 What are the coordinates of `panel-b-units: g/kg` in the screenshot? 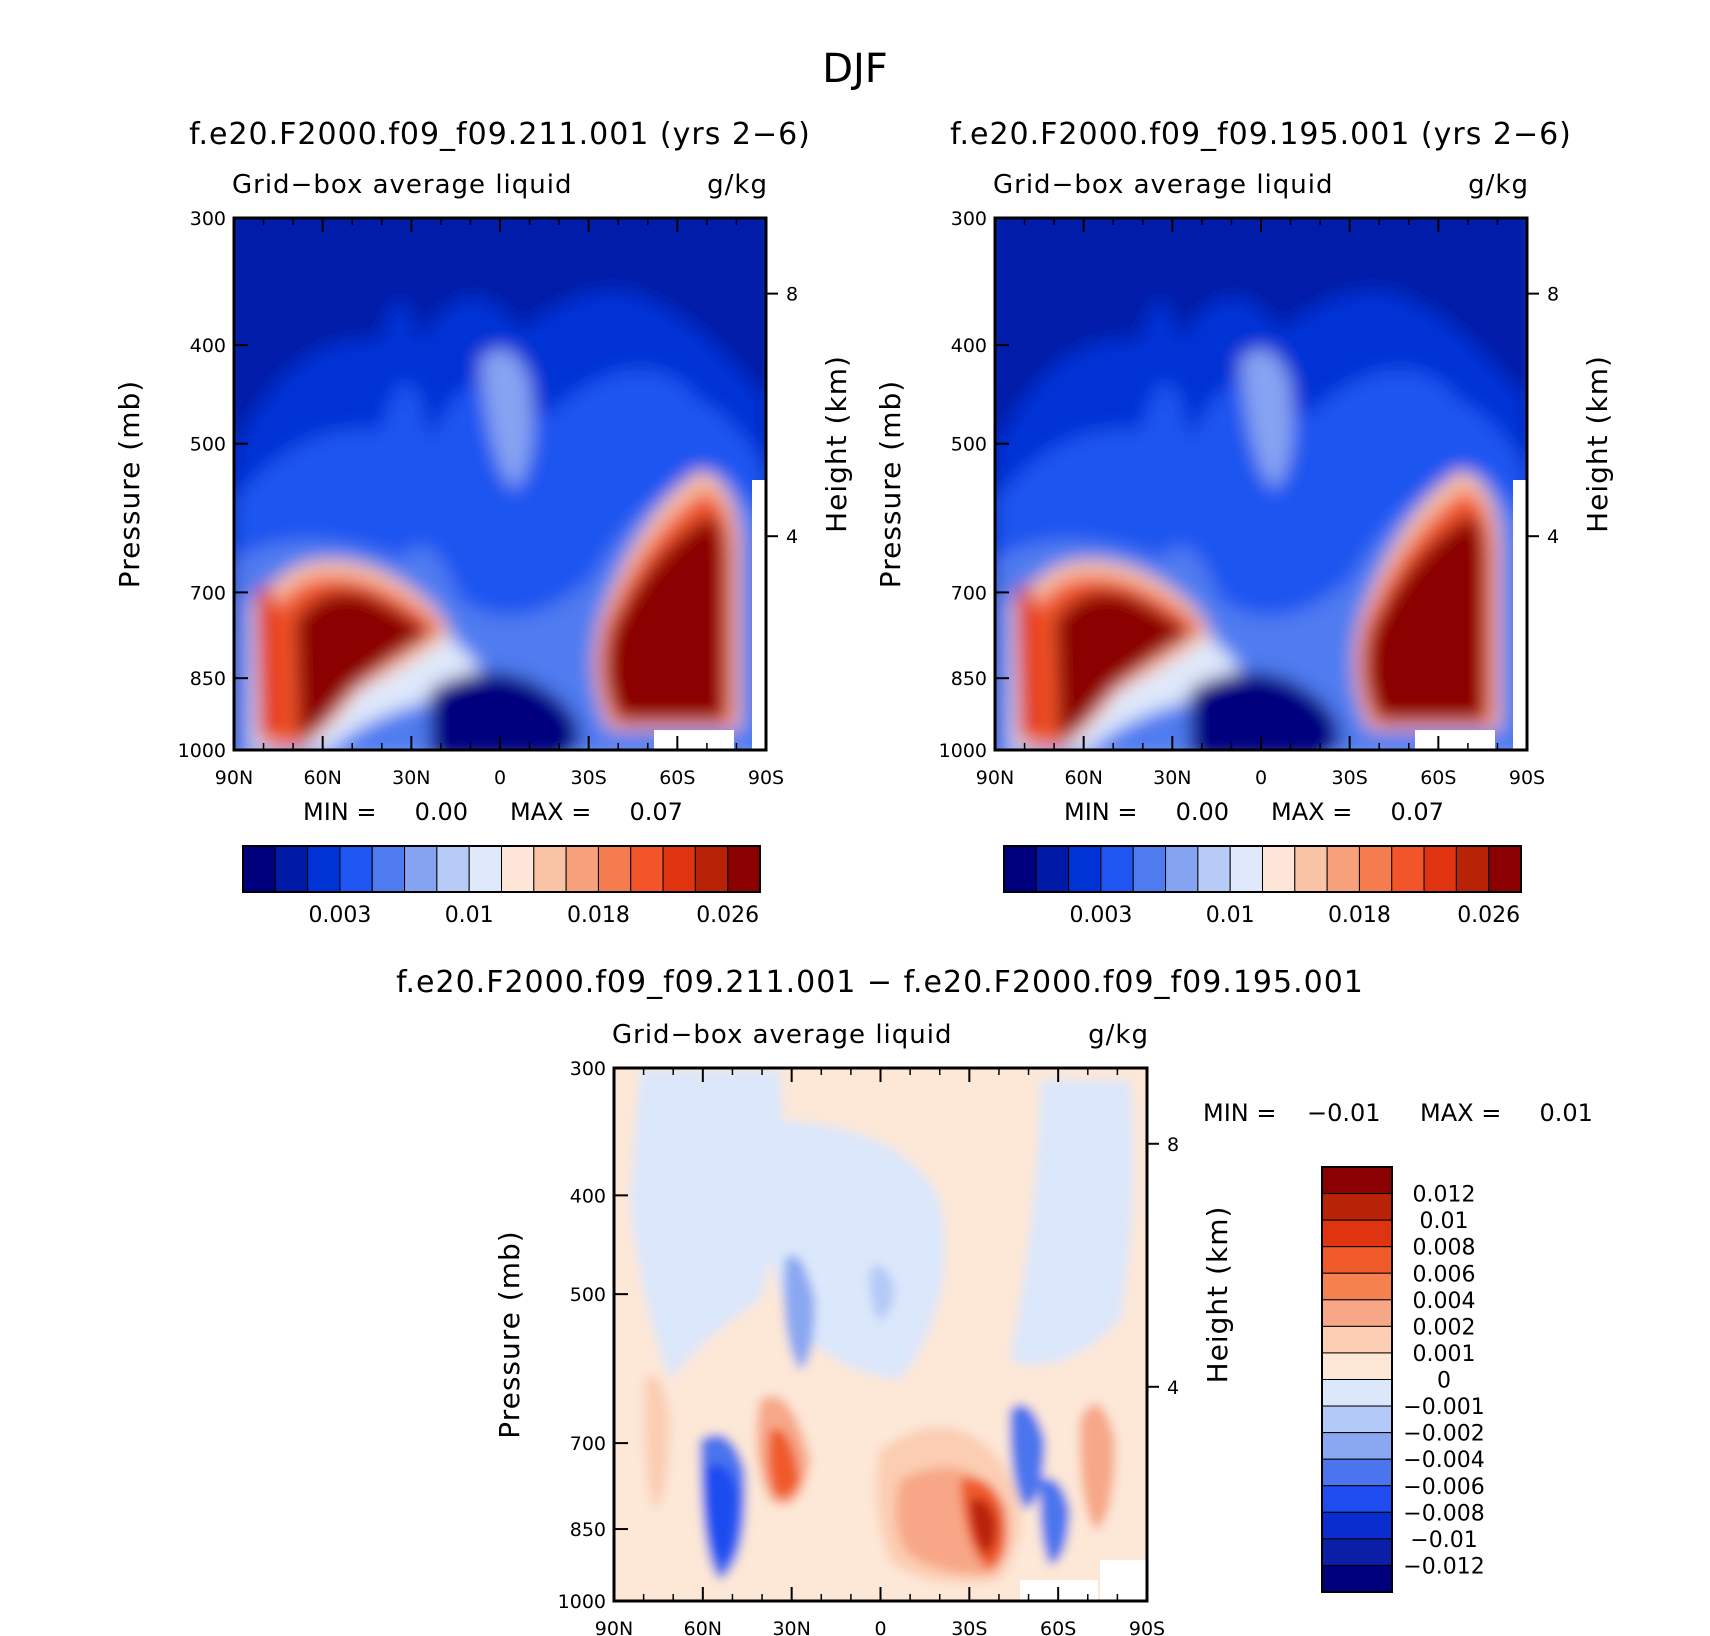 It's located at (1498, 185).